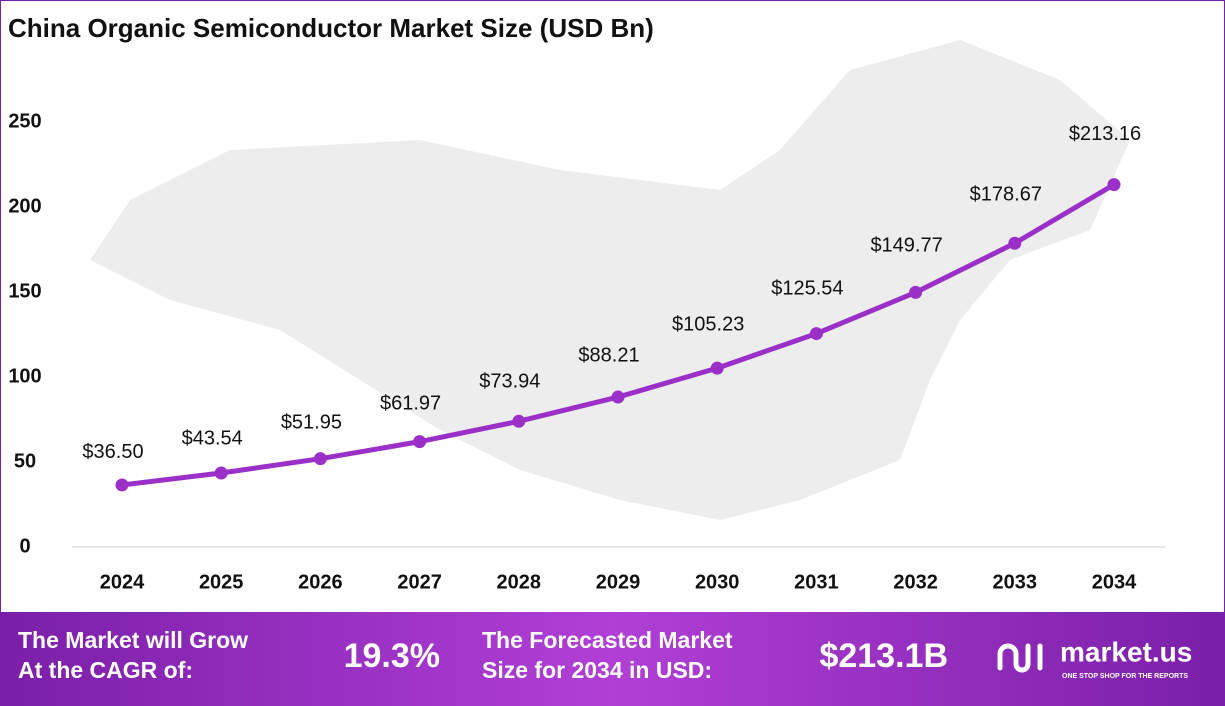  Describe the element at coordinates (25, 461) in the screenshot. I see `y-tick-label: 50` at that location.